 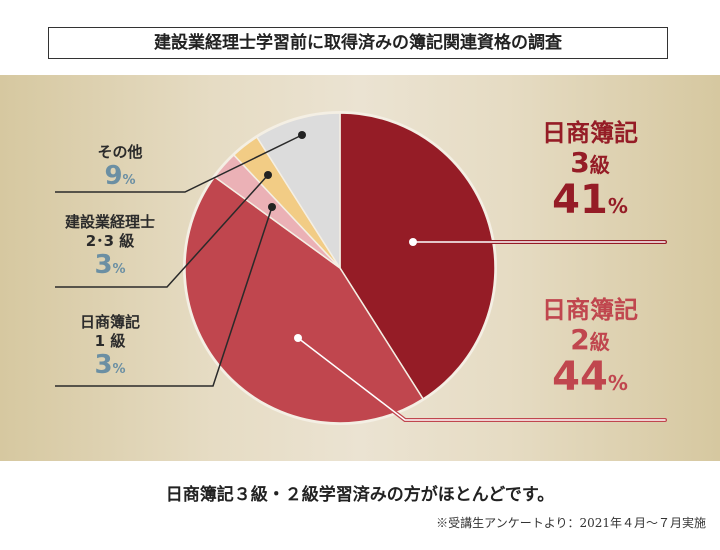 What do you see at coordinates (268, 175) in the screenshot?
I see `leader-dot-kensetsu` at bounding box center [268, 175].